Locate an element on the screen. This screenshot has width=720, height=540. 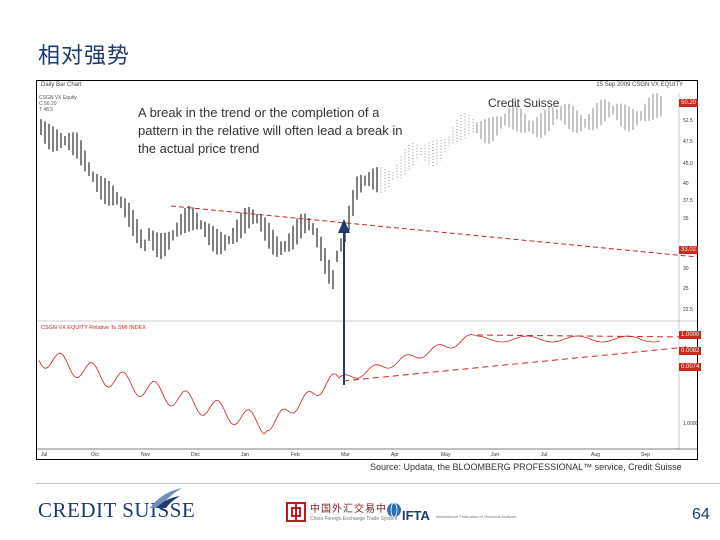
lower-axis-tick: 1.0000 is located at coordinates (691, 424).